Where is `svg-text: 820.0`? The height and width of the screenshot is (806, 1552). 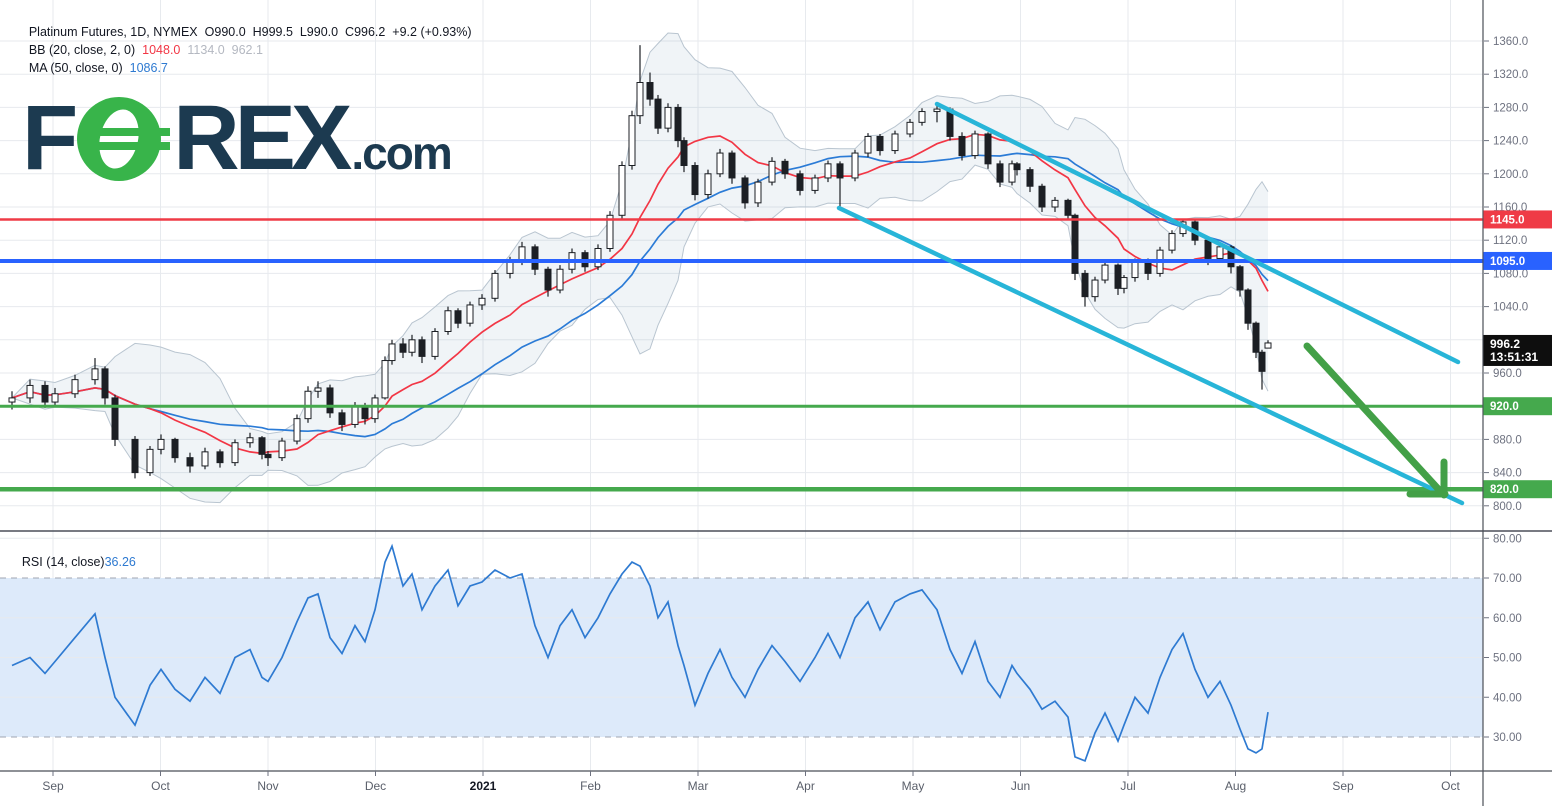 svg-text: 820.0 is located at coordinates (1504, 490).